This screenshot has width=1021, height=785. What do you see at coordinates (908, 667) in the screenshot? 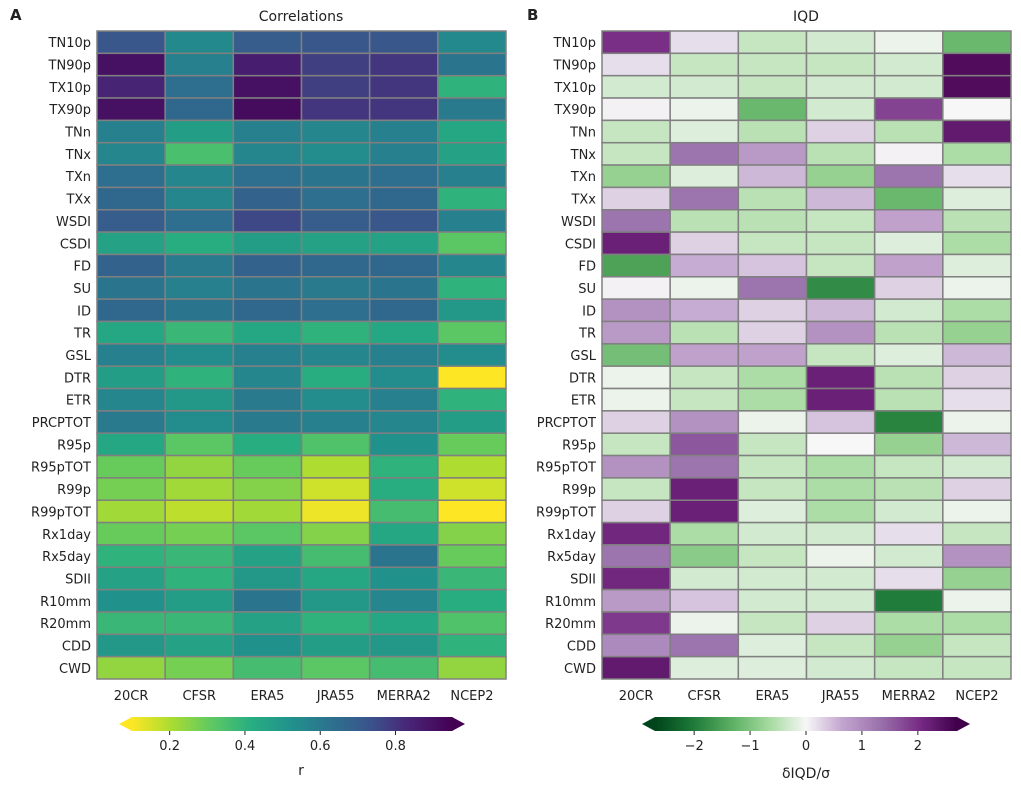
I see `b-cell-CWD-MERRA2` at bounding box center [908, 667].